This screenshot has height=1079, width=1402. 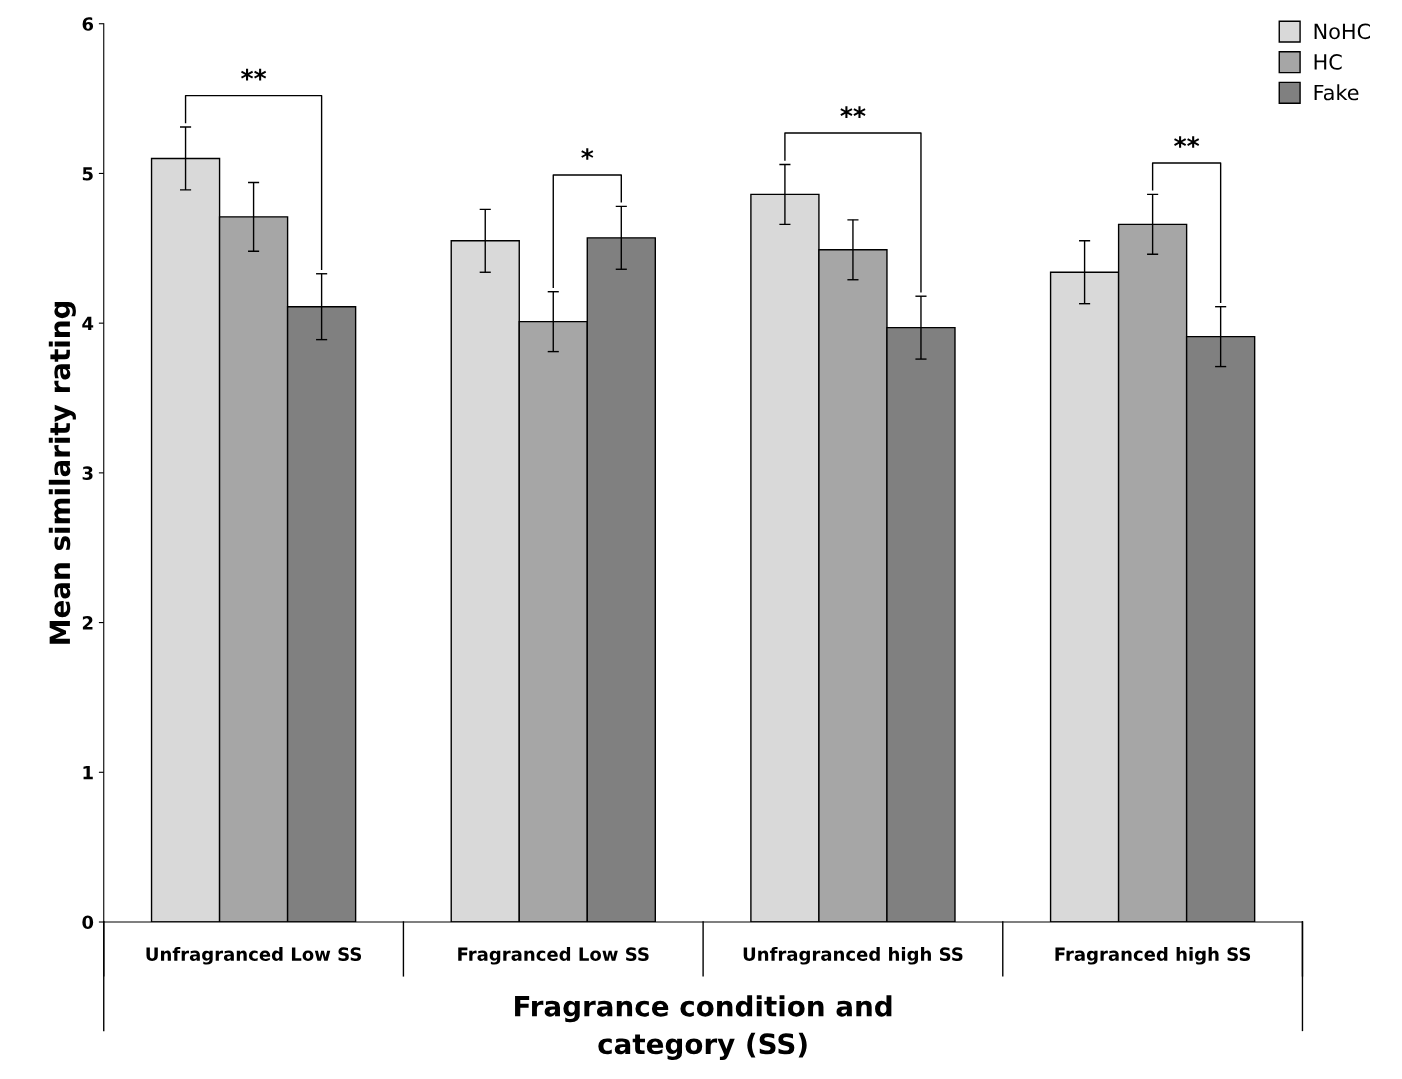 I want to click on y-tick-label: 0, so click(x=88, y=922).